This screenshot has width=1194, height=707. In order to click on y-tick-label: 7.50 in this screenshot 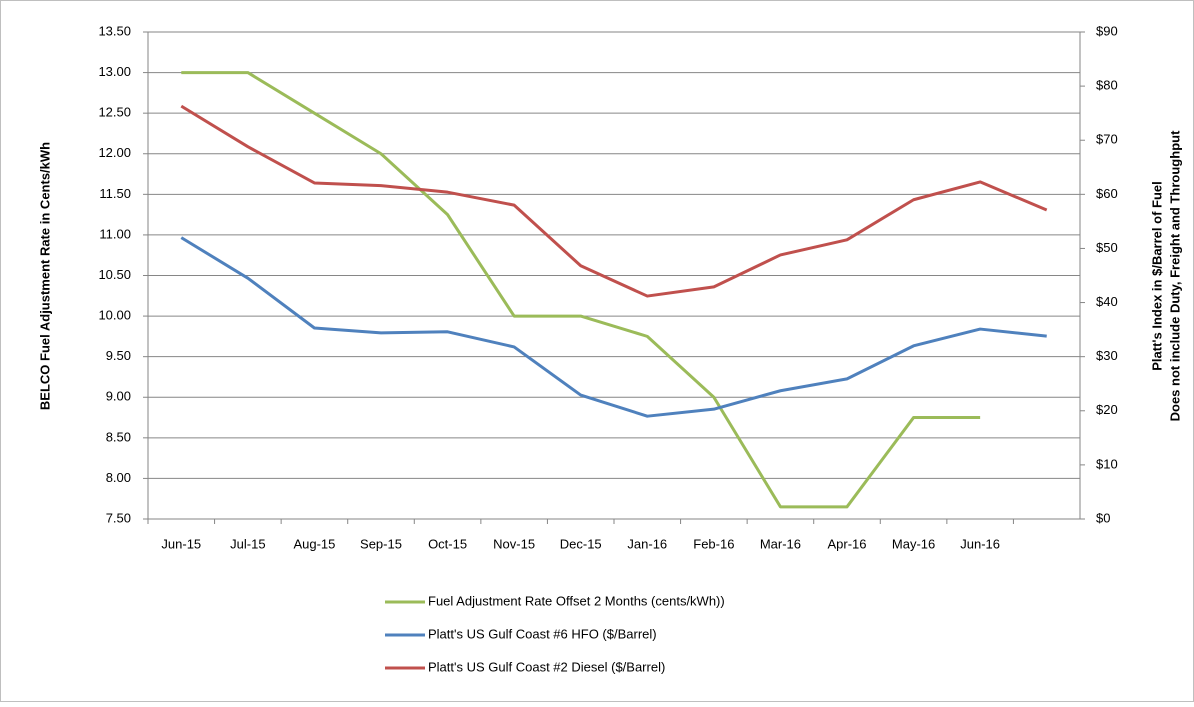, I will do `click(118, 517)`.